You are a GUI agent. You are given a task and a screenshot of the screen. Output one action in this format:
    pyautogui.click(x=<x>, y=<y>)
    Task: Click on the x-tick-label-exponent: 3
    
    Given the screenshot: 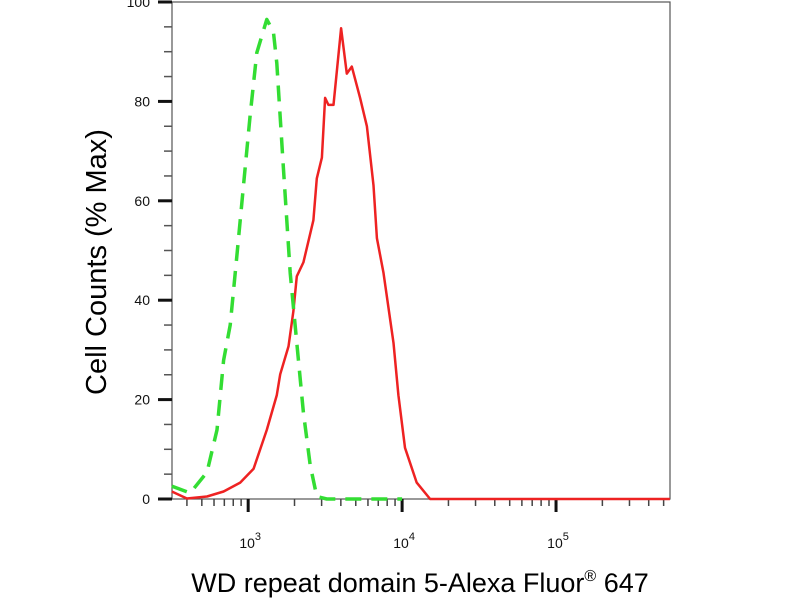 What is the action you would take?
    pyautogui.click(x=258, y=537)
    